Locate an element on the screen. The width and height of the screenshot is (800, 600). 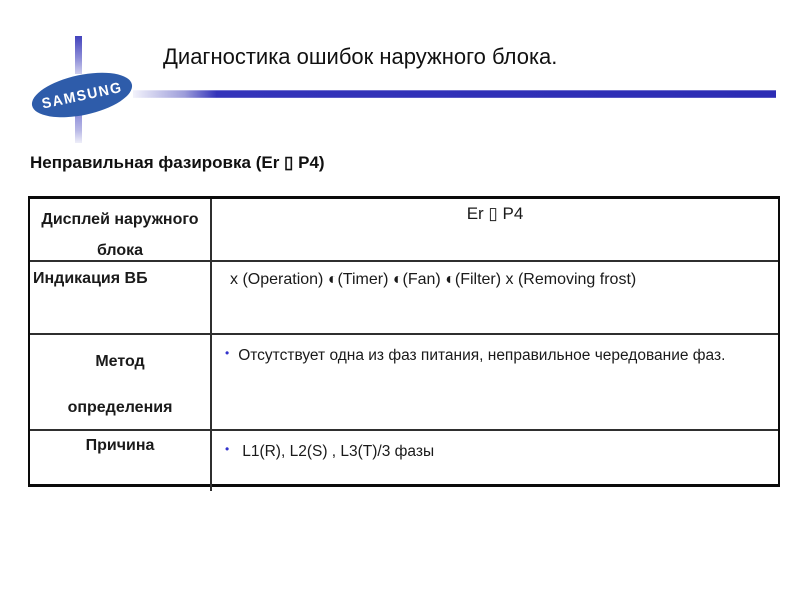
samsung-logo-text: SAMSUNG is located at coordinates (82, 95).